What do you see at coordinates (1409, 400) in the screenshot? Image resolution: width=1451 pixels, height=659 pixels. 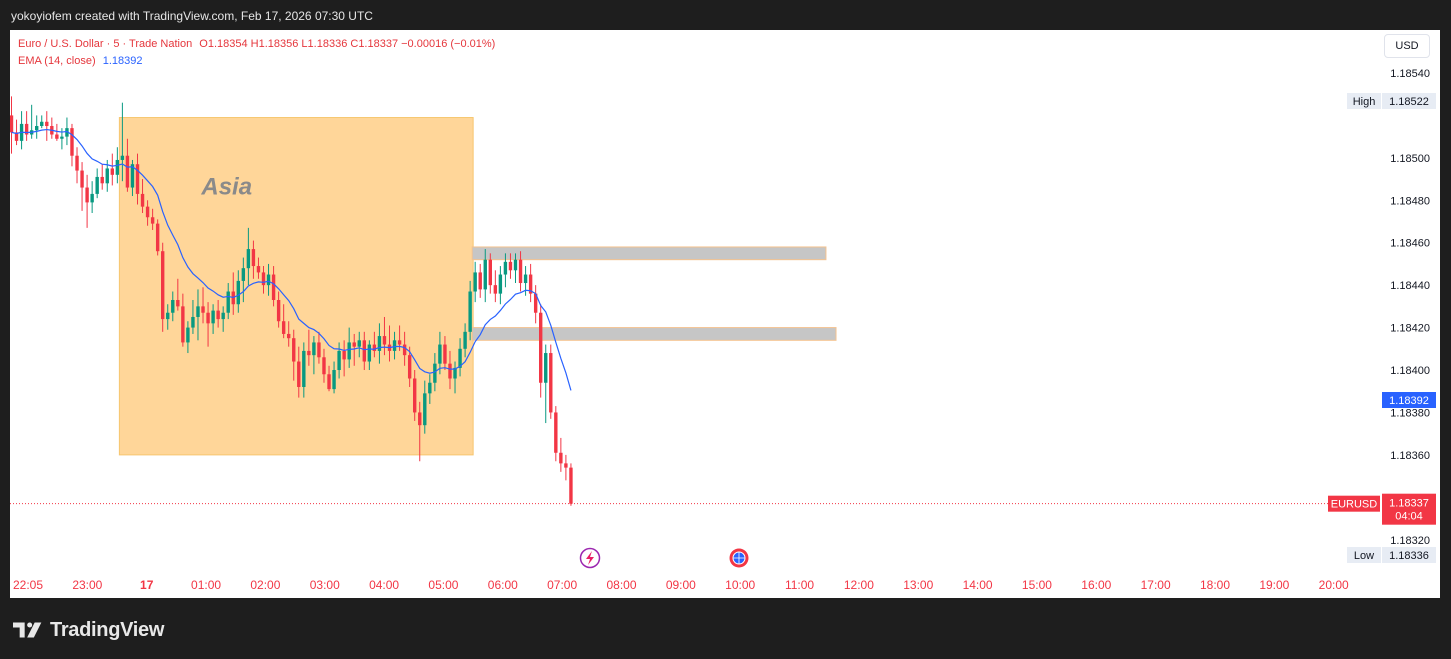 I see `ema-price-tag: 1.18392` at bounding box center [1409, 400].